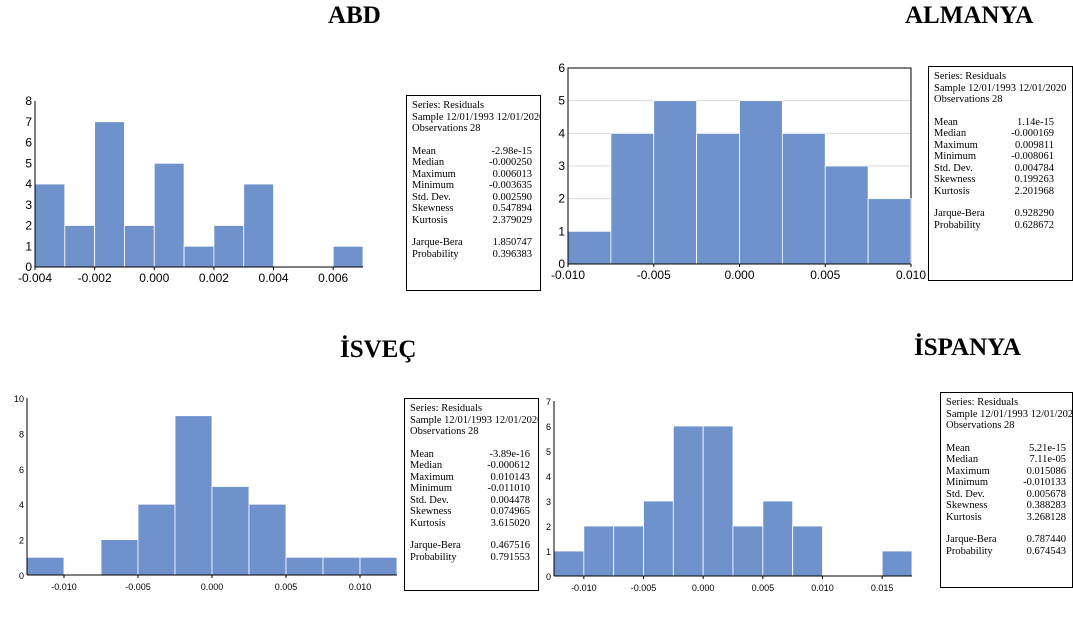 This screenshot has width=1073, height=619. I want to click on x-tick-label: -0.002, so click(95, 278).